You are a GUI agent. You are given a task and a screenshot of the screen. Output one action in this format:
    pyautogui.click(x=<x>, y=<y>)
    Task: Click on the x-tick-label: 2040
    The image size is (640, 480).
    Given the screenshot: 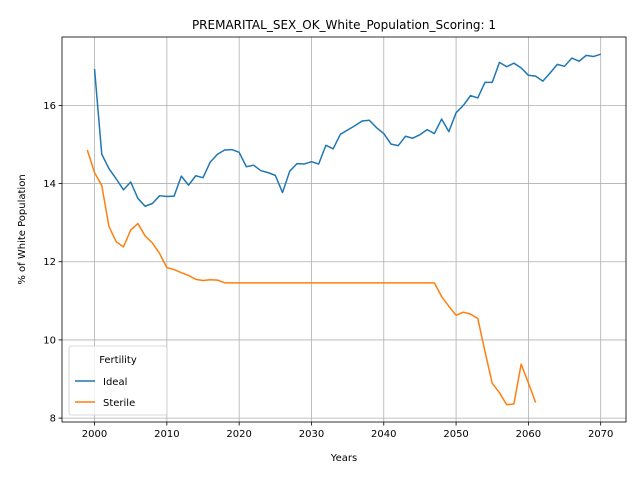 What is the action you would take?
    pyautogui.click(x=383, y=434)
    